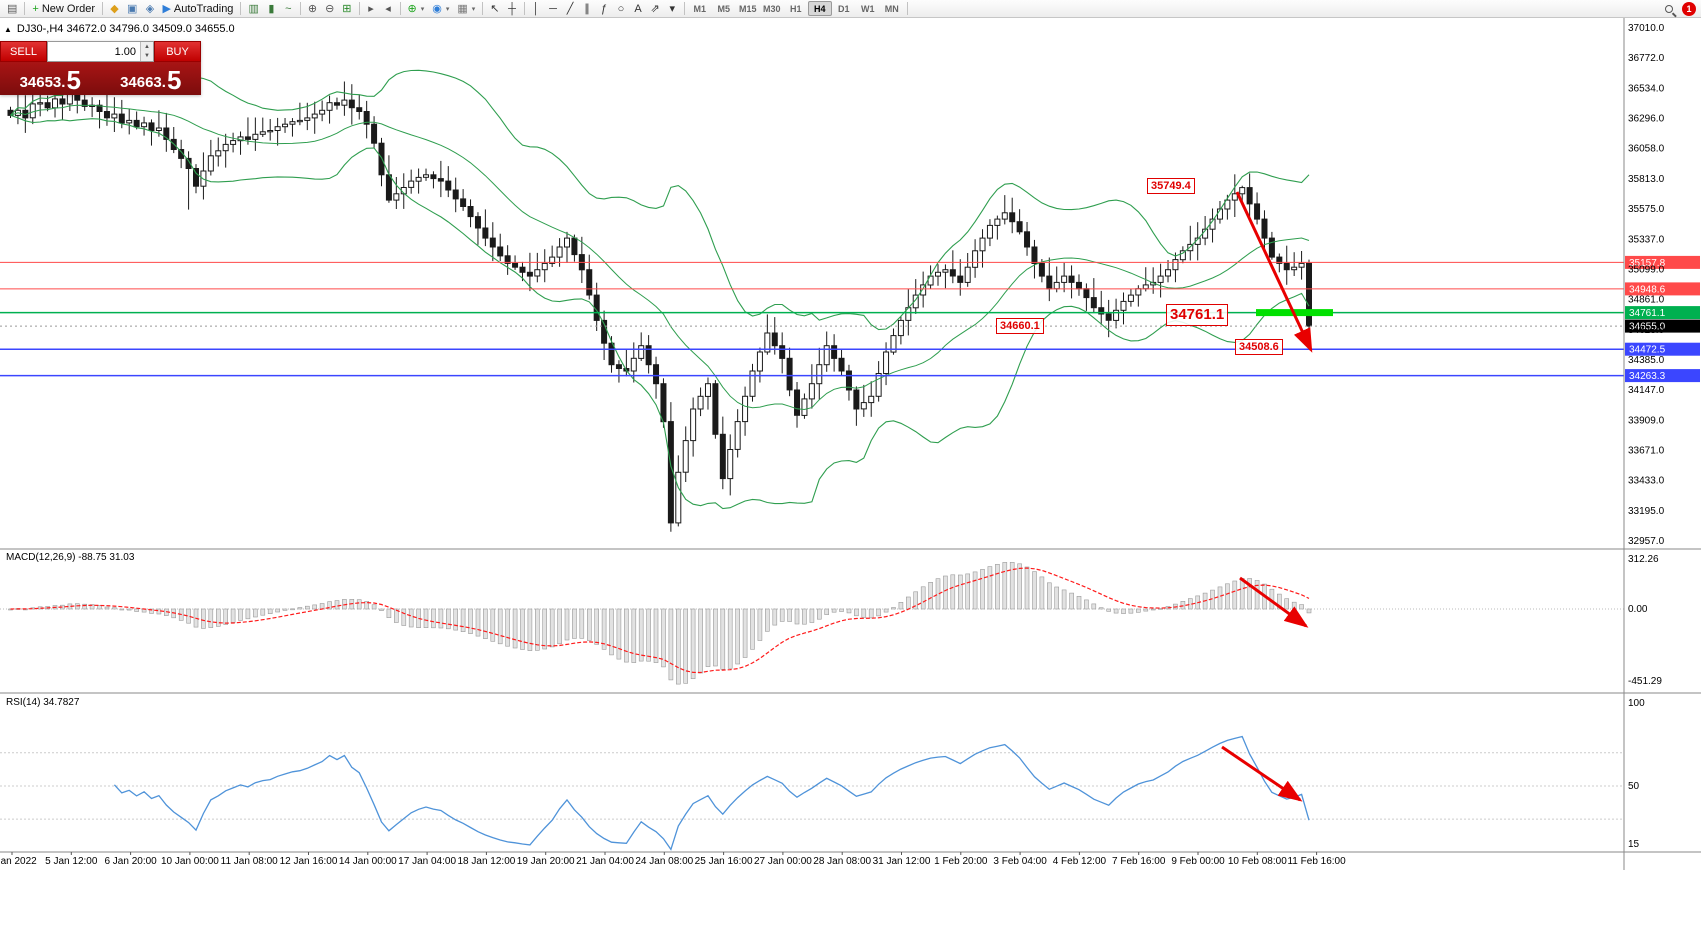 The height and width of the screenshot is (942, 1701). I want to click on chart-shift-button: ◂, so click(388, 9).